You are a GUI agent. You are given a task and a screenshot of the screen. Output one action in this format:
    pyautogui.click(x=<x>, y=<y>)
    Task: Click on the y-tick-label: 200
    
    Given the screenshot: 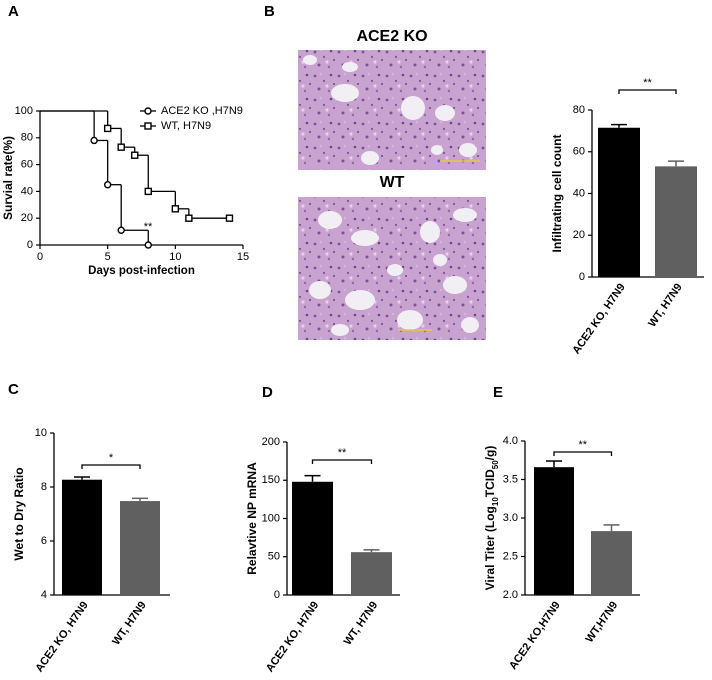 What is the action you would take?
    pyautogui.click(x=271, y=442)
    